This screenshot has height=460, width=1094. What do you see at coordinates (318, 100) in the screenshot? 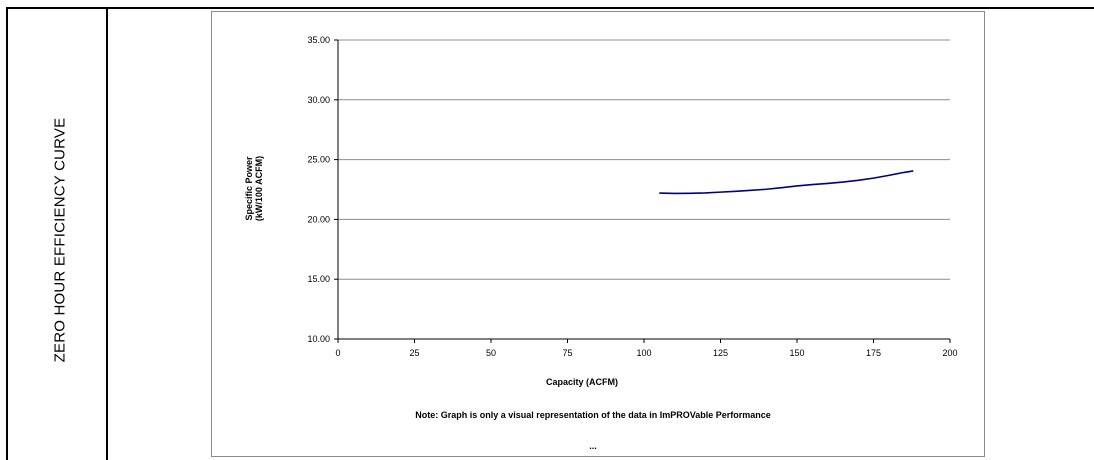
I see `y-tick-label: 30.00` at bounding box center [318, 100].